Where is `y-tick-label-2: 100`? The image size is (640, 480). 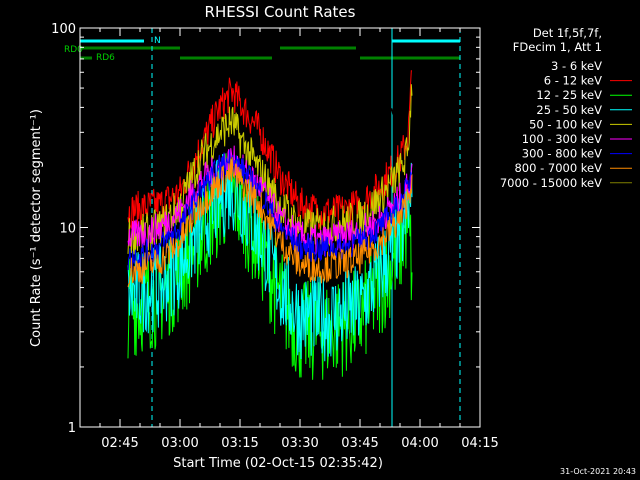 y-tick-label-2: 100 is located at coordinates (63, 29).